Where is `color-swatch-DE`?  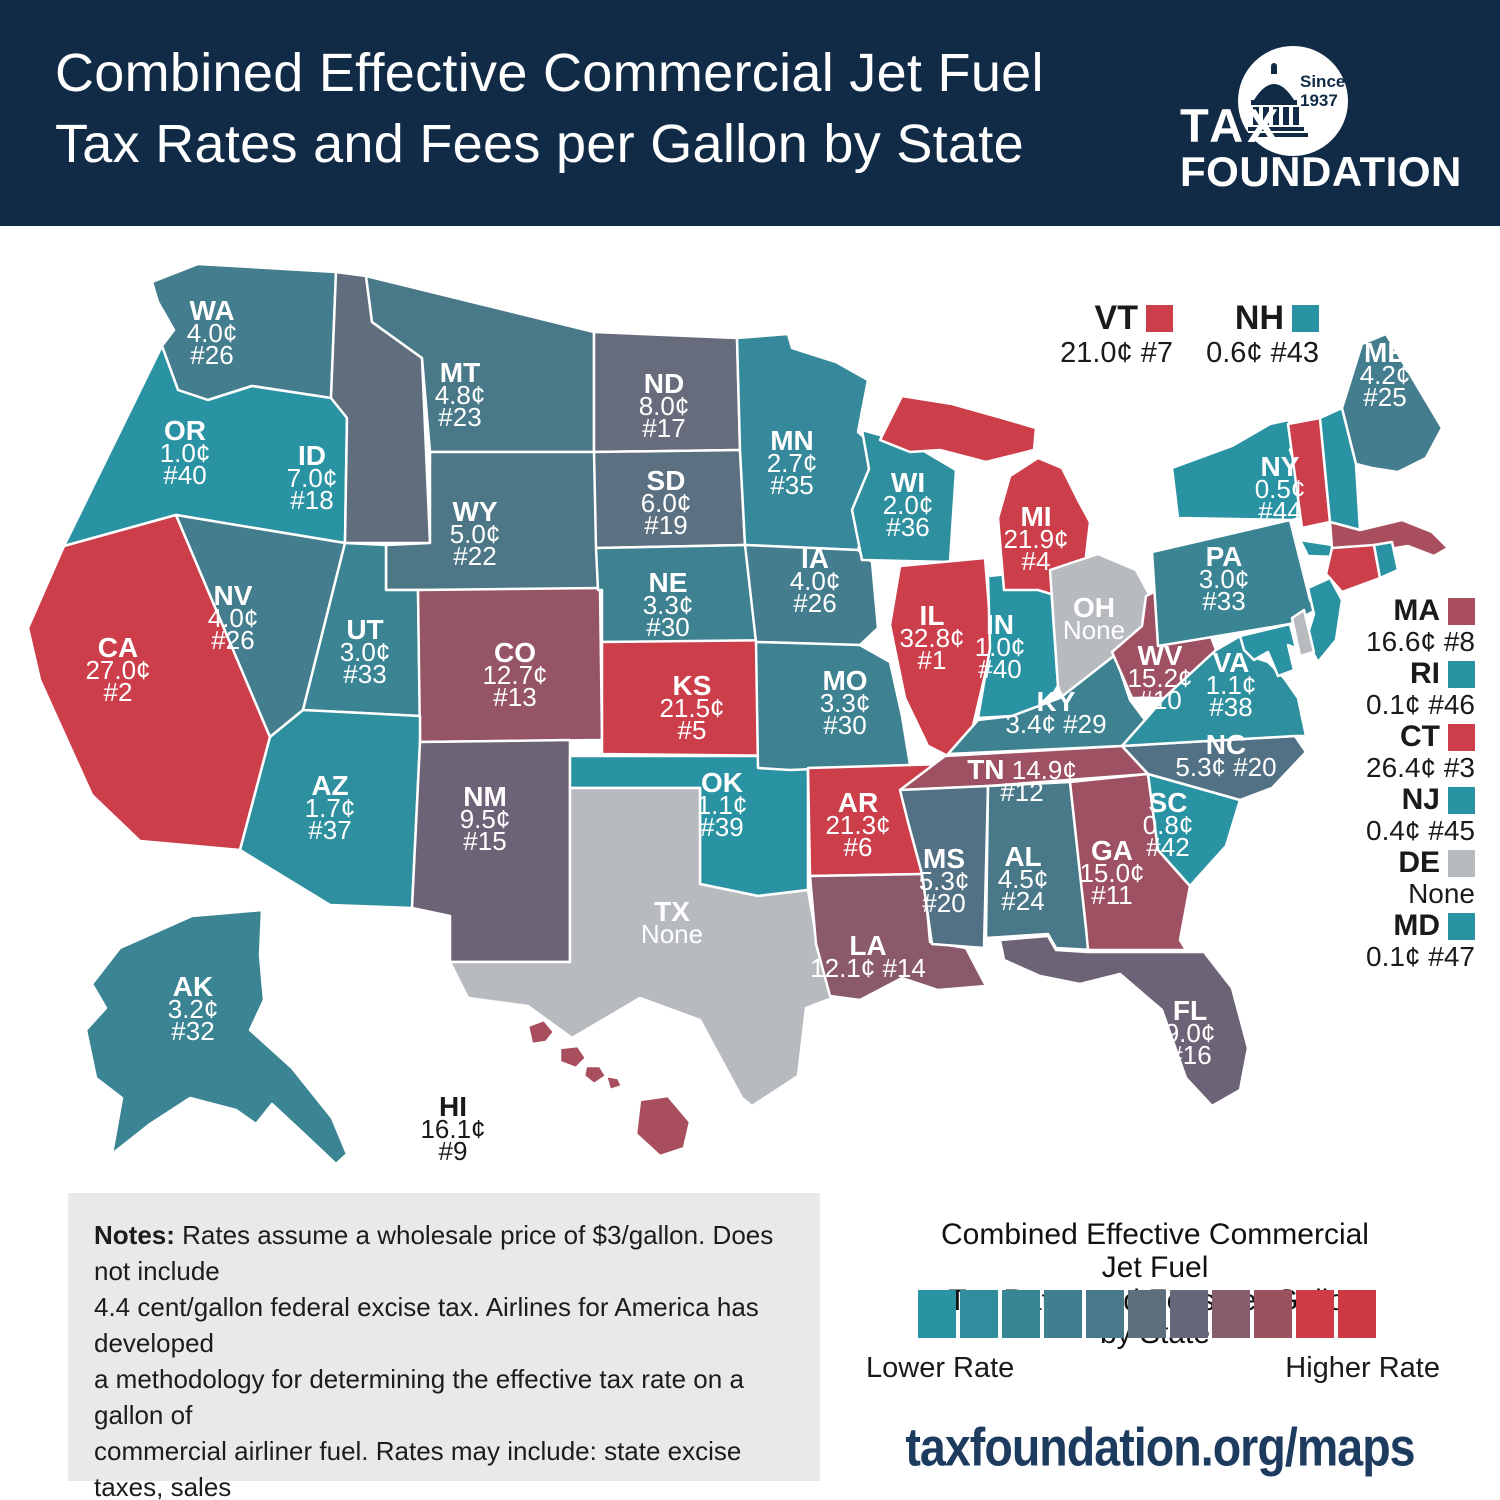 color-swatch-DE is located at coordinates (1461, 863).